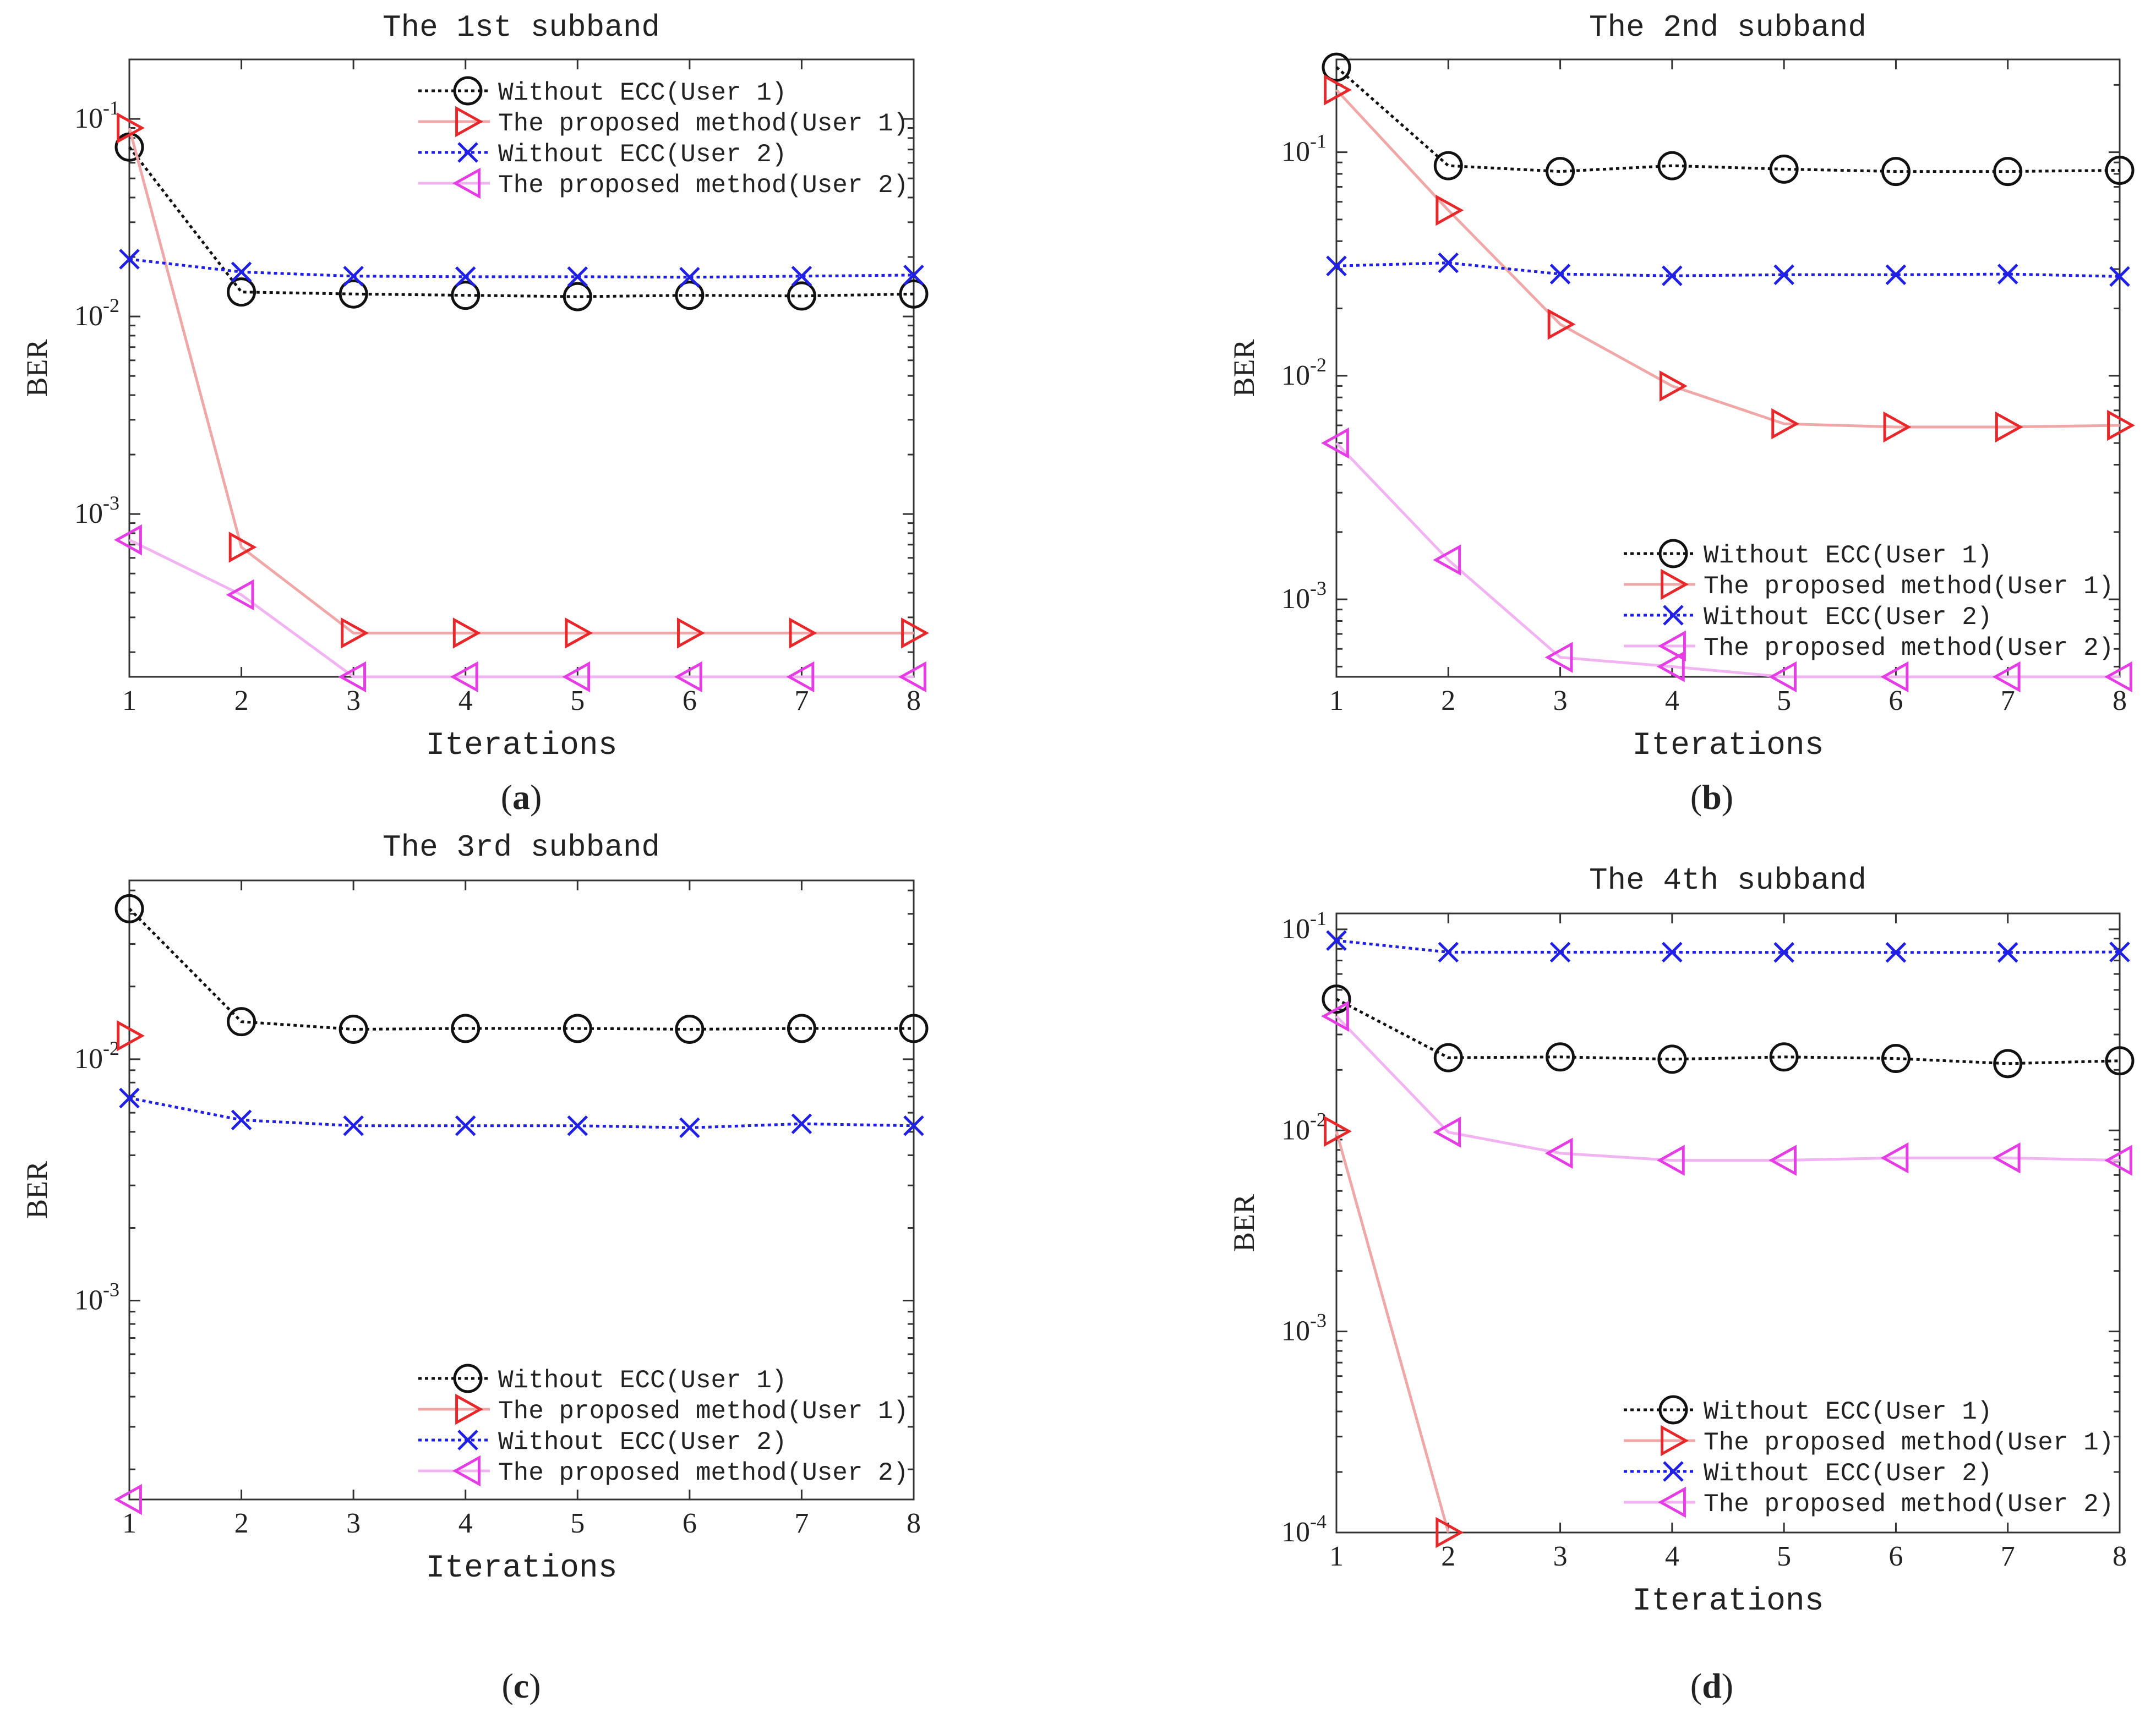 Image resolution: width=2156 pixels, height=1713 pixels. What do you see at coordinates (1672, 700) in the screenshot?
I see `x-tick-label: 4` at bounding box center [1672, 700].